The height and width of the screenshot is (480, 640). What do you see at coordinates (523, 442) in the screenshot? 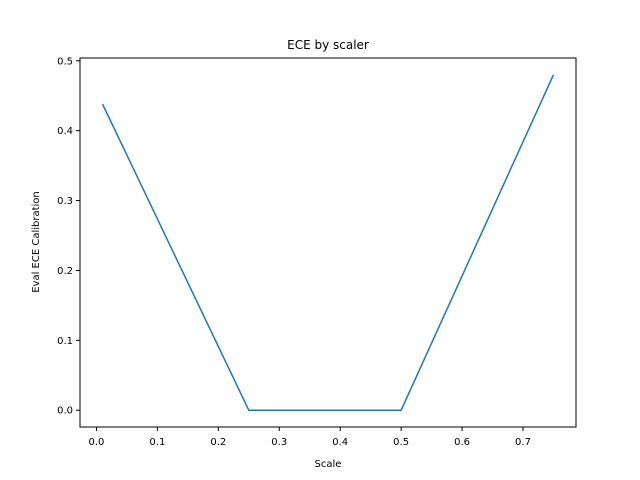
I see `x-tick-label: 0.7` at bounding box center [523, 442].